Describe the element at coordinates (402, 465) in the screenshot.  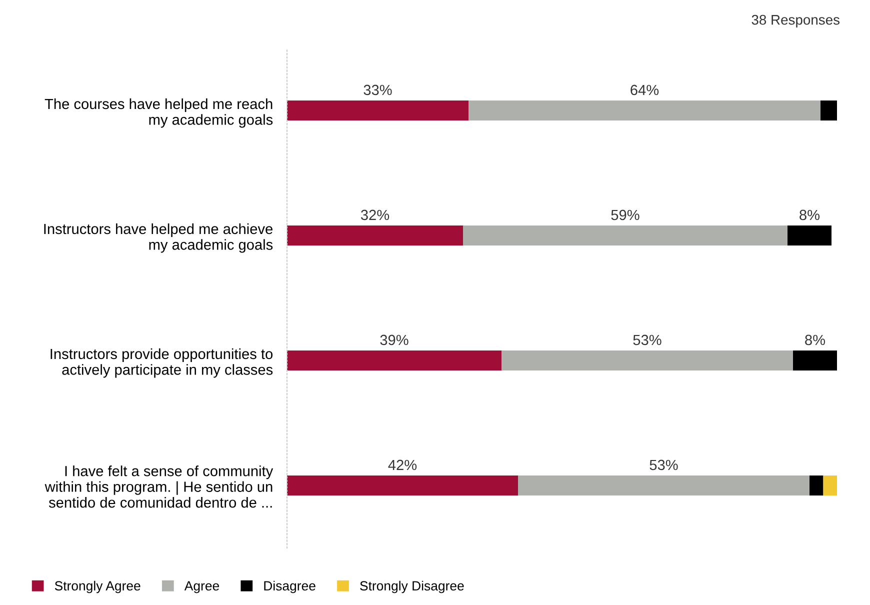
I see `data-label: 42%` at that location.